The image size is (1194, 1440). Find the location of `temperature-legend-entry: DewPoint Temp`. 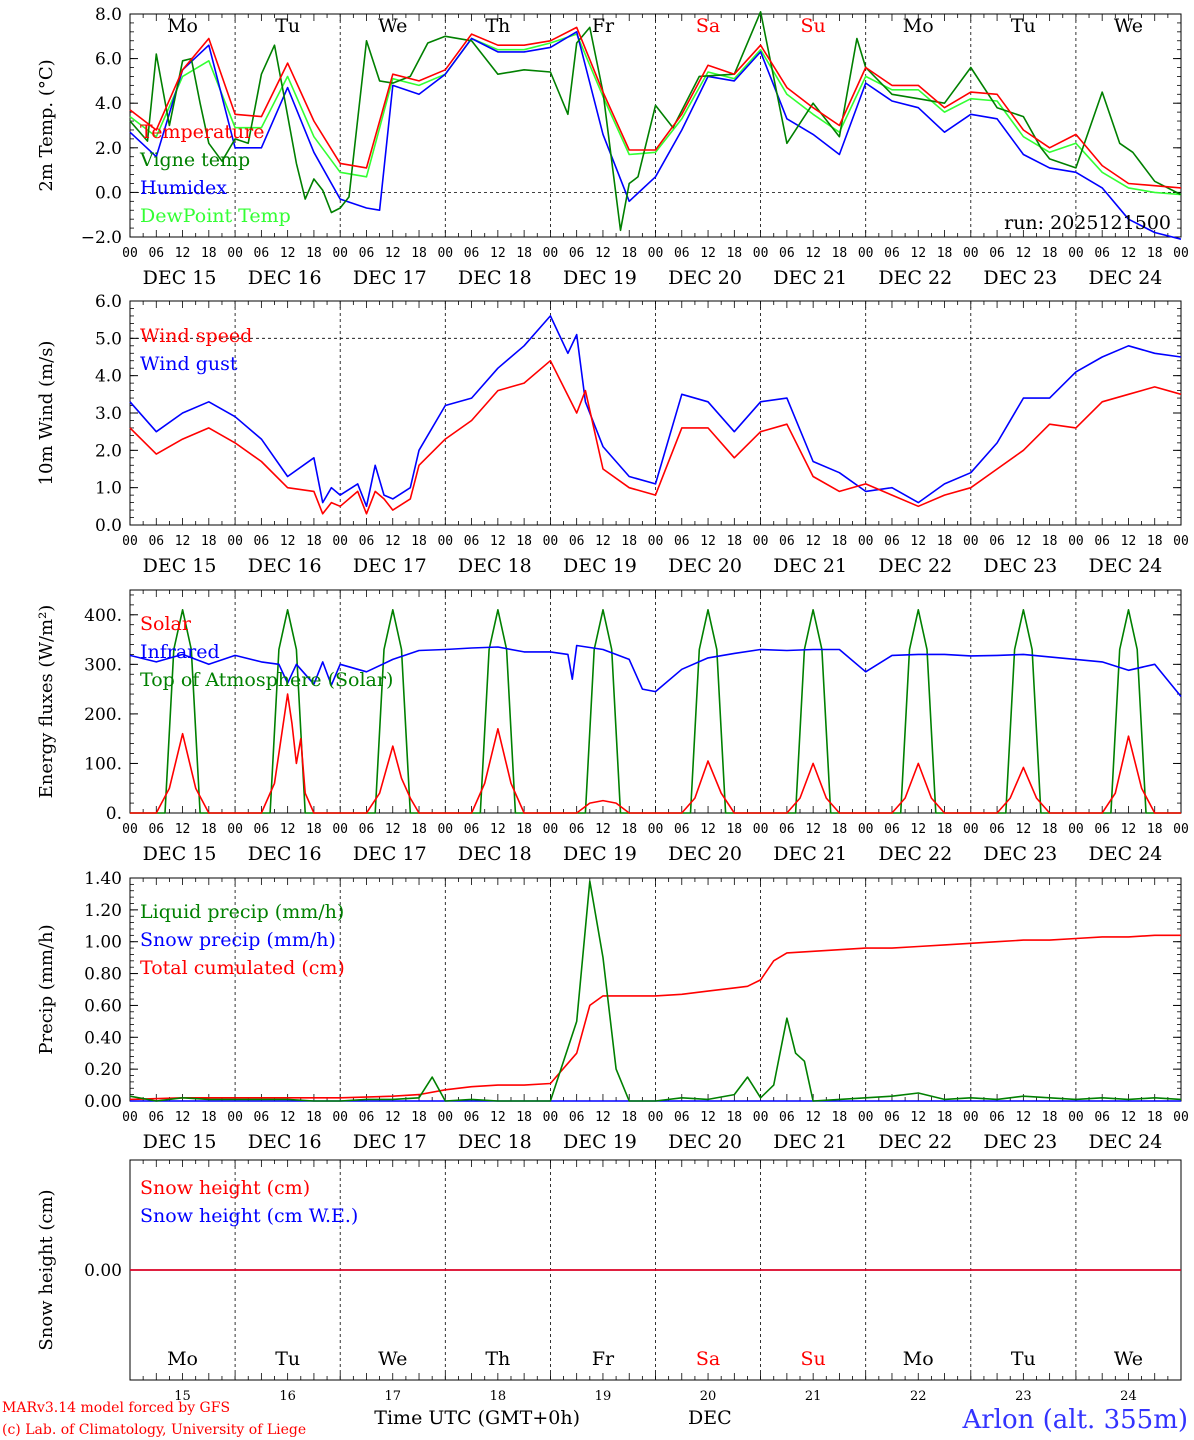

temperature-legend-entry: DewPoint Temp is located at coordinates (215, 216).